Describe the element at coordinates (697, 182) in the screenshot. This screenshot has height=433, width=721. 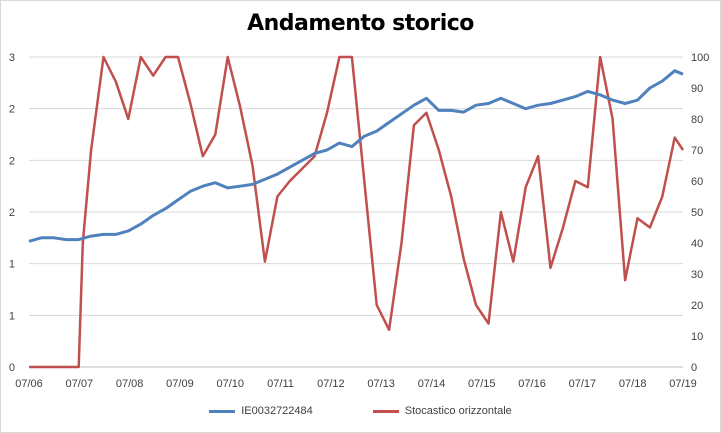
I see `y-right-tick-label: 60` at that location.